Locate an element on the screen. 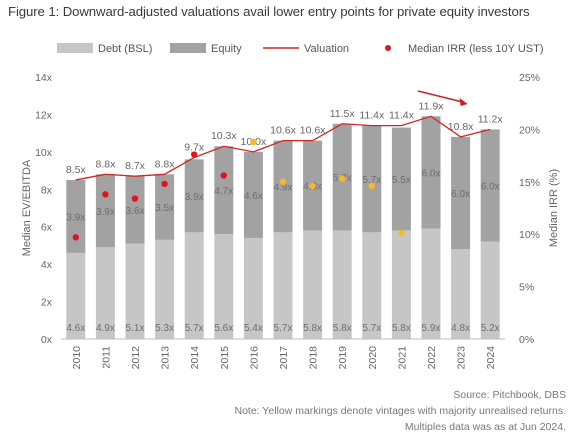 The width and height of the screenshot is (578, 442). valuation-label: 10.3x is located at coordinates (224, 136).